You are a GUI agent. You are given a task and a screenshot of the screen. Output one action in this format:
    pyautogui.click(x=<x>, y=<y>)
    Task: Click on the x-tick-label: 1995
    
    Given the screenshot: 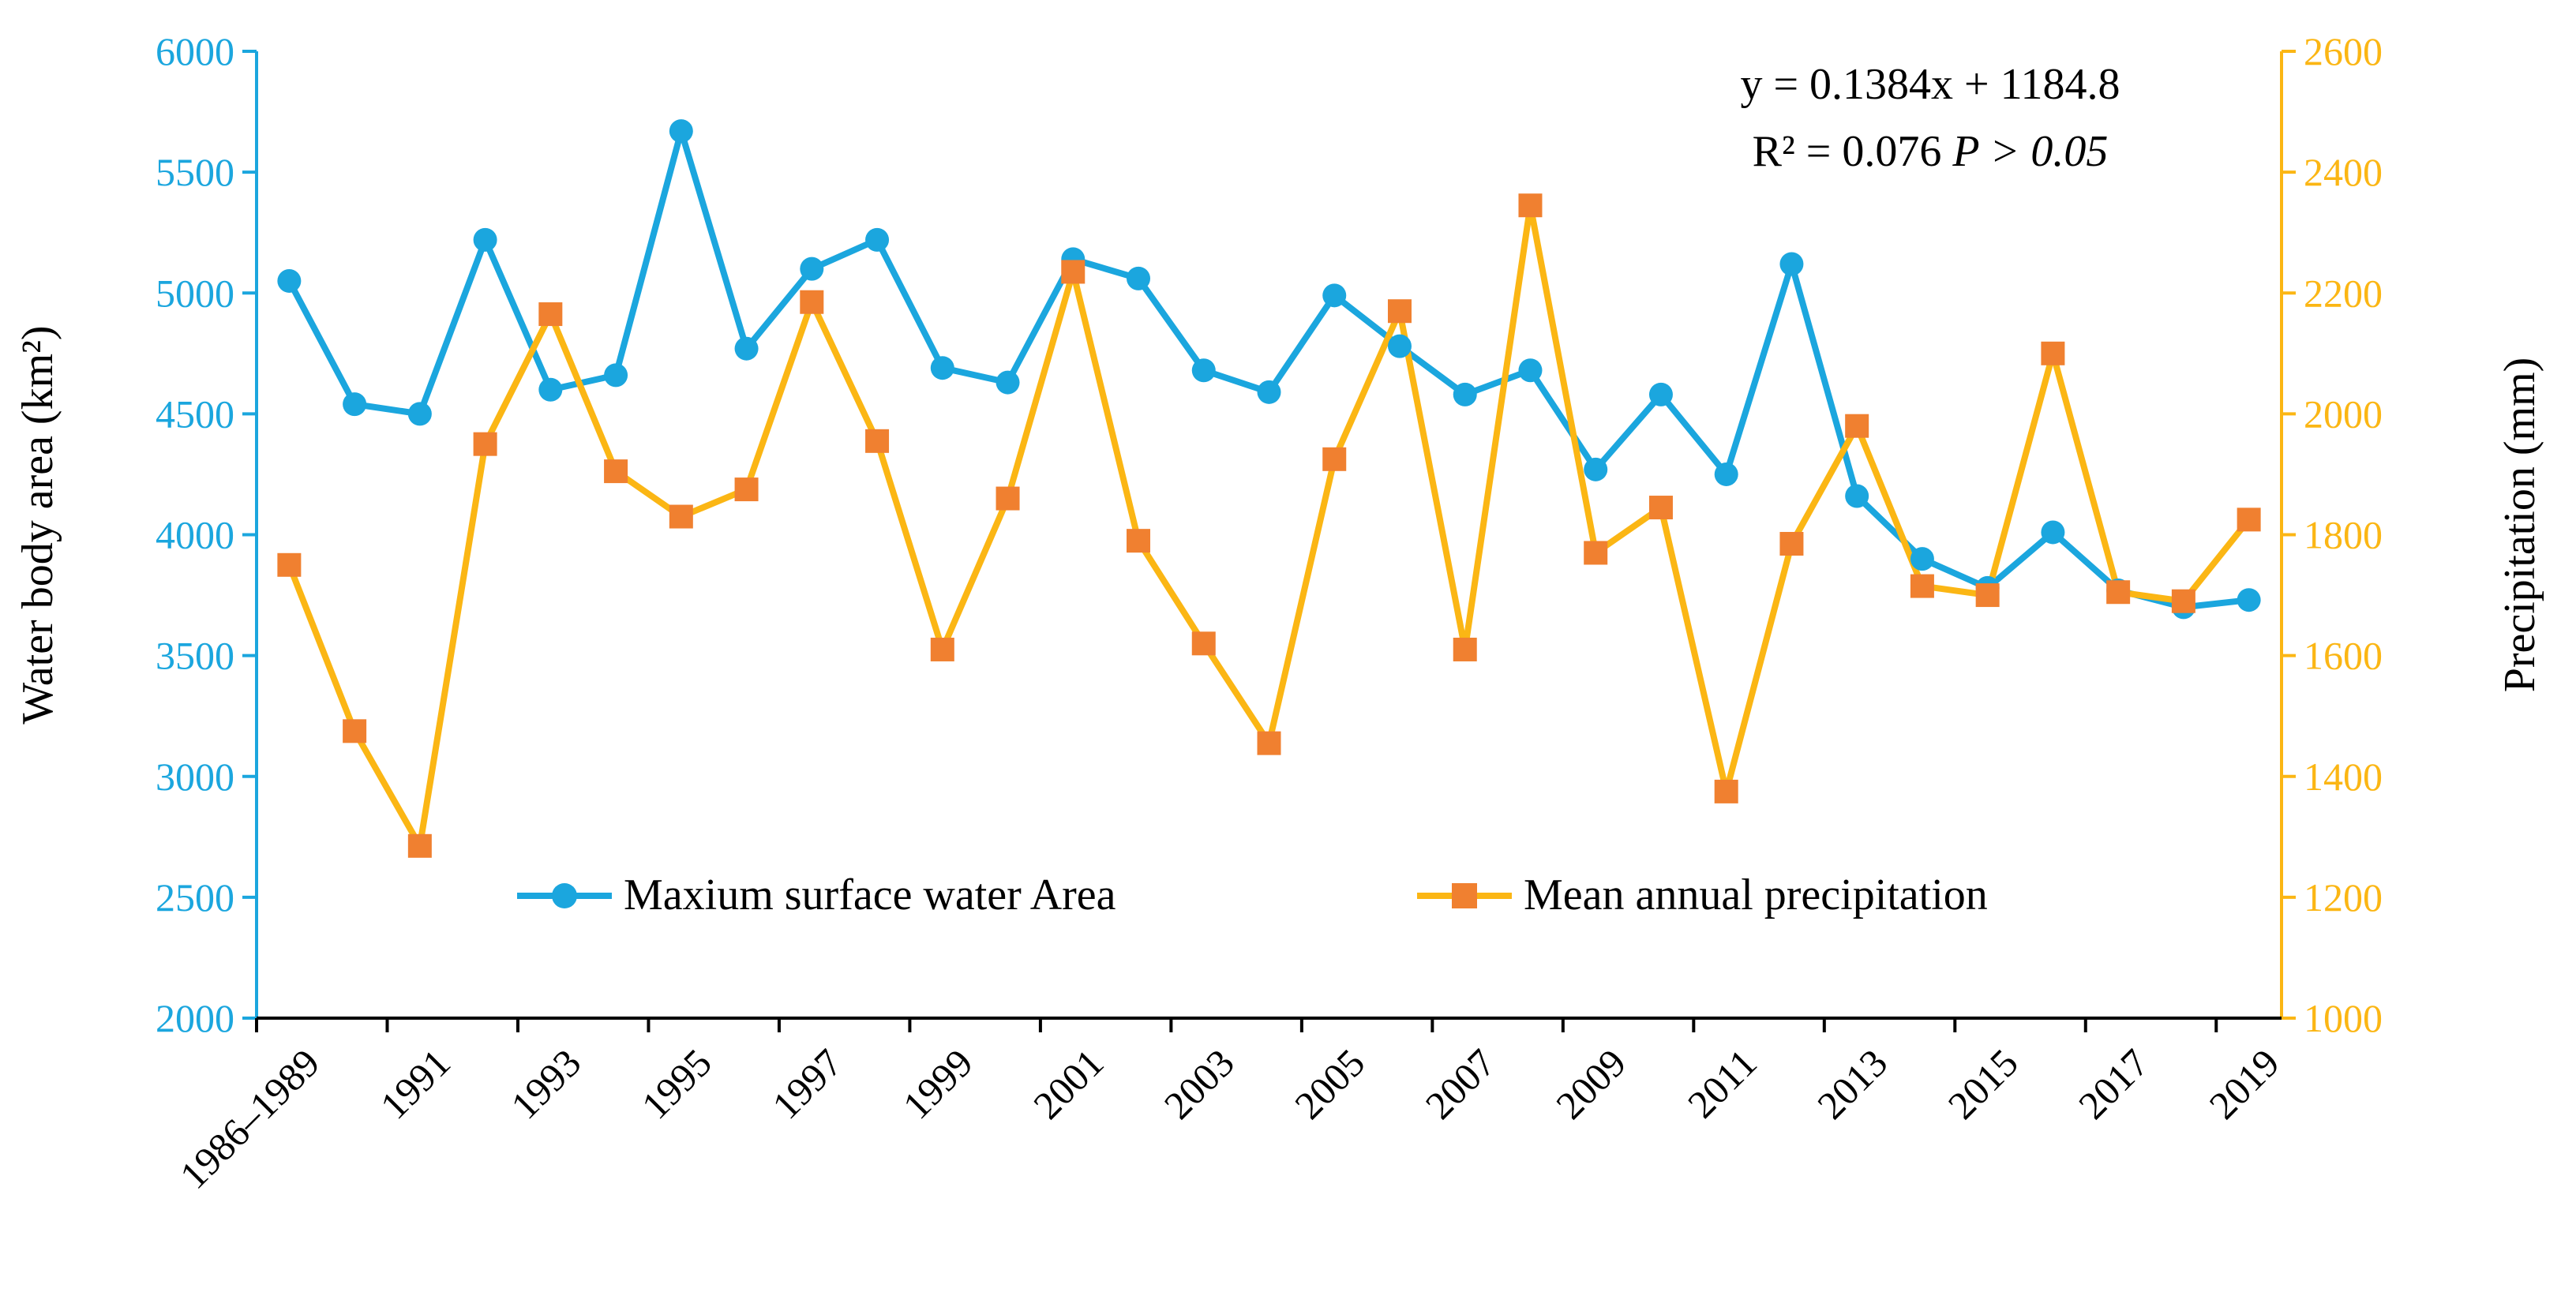 What is the action you would take?
    pyautogui.click(x=676, y=1083)
    